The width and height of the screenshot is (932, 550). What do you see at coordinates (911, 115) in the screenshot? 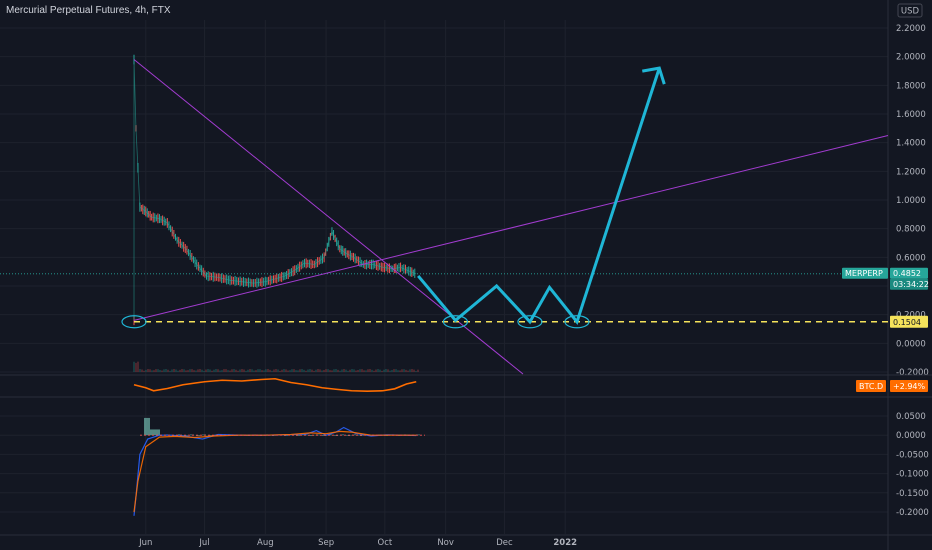
I see `price-tick-label: 1.6000` at bounding box center [911, 115].